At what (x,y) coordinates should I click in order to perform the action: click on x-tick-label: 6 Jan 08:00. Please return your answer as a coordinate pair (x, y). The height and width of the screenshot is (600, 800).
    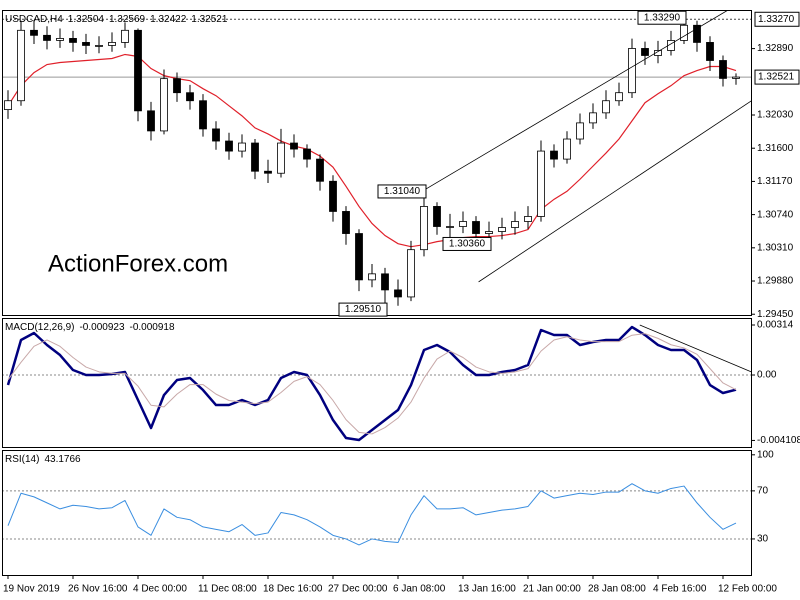
    Looking at the image, I should click on (419, 589).